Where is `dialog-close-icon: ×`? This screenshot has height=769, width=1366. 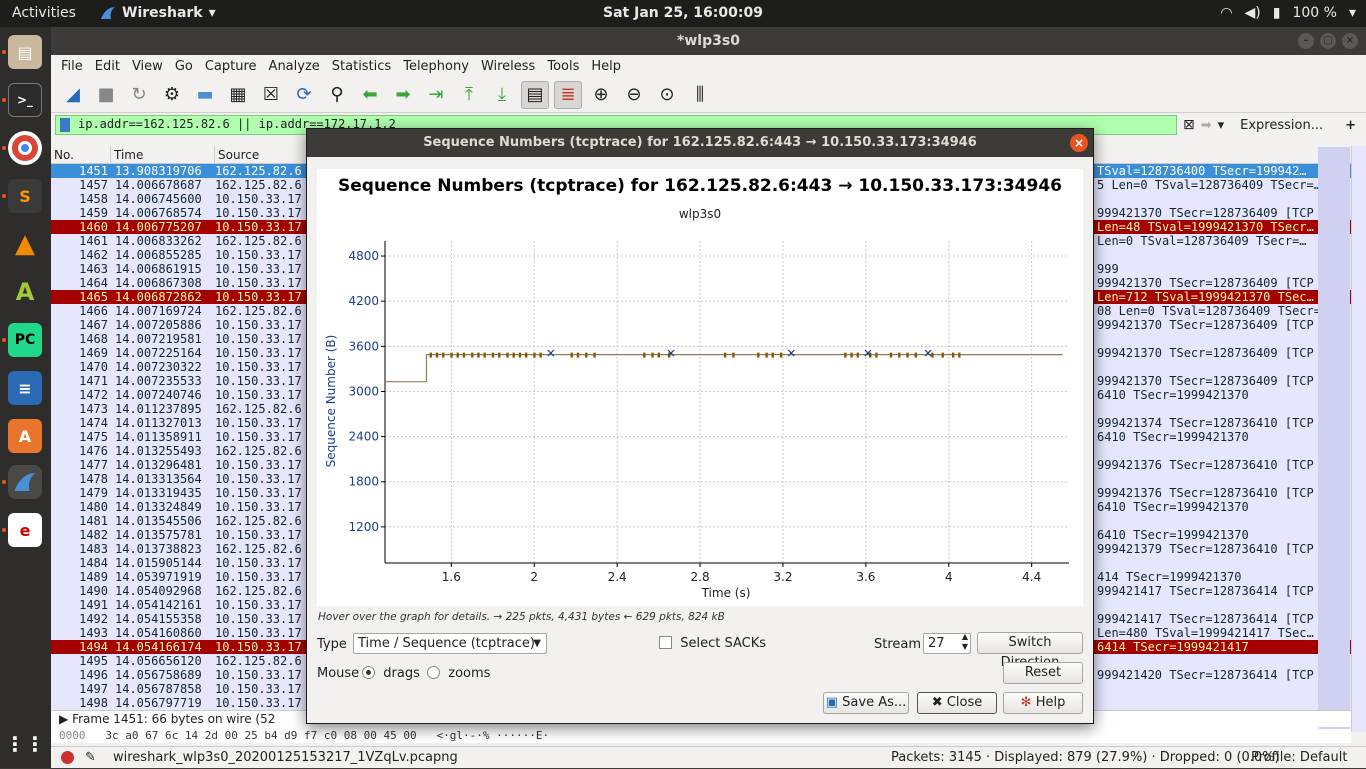 dialog-close-icon: × is located at coordinates (1079, 143).